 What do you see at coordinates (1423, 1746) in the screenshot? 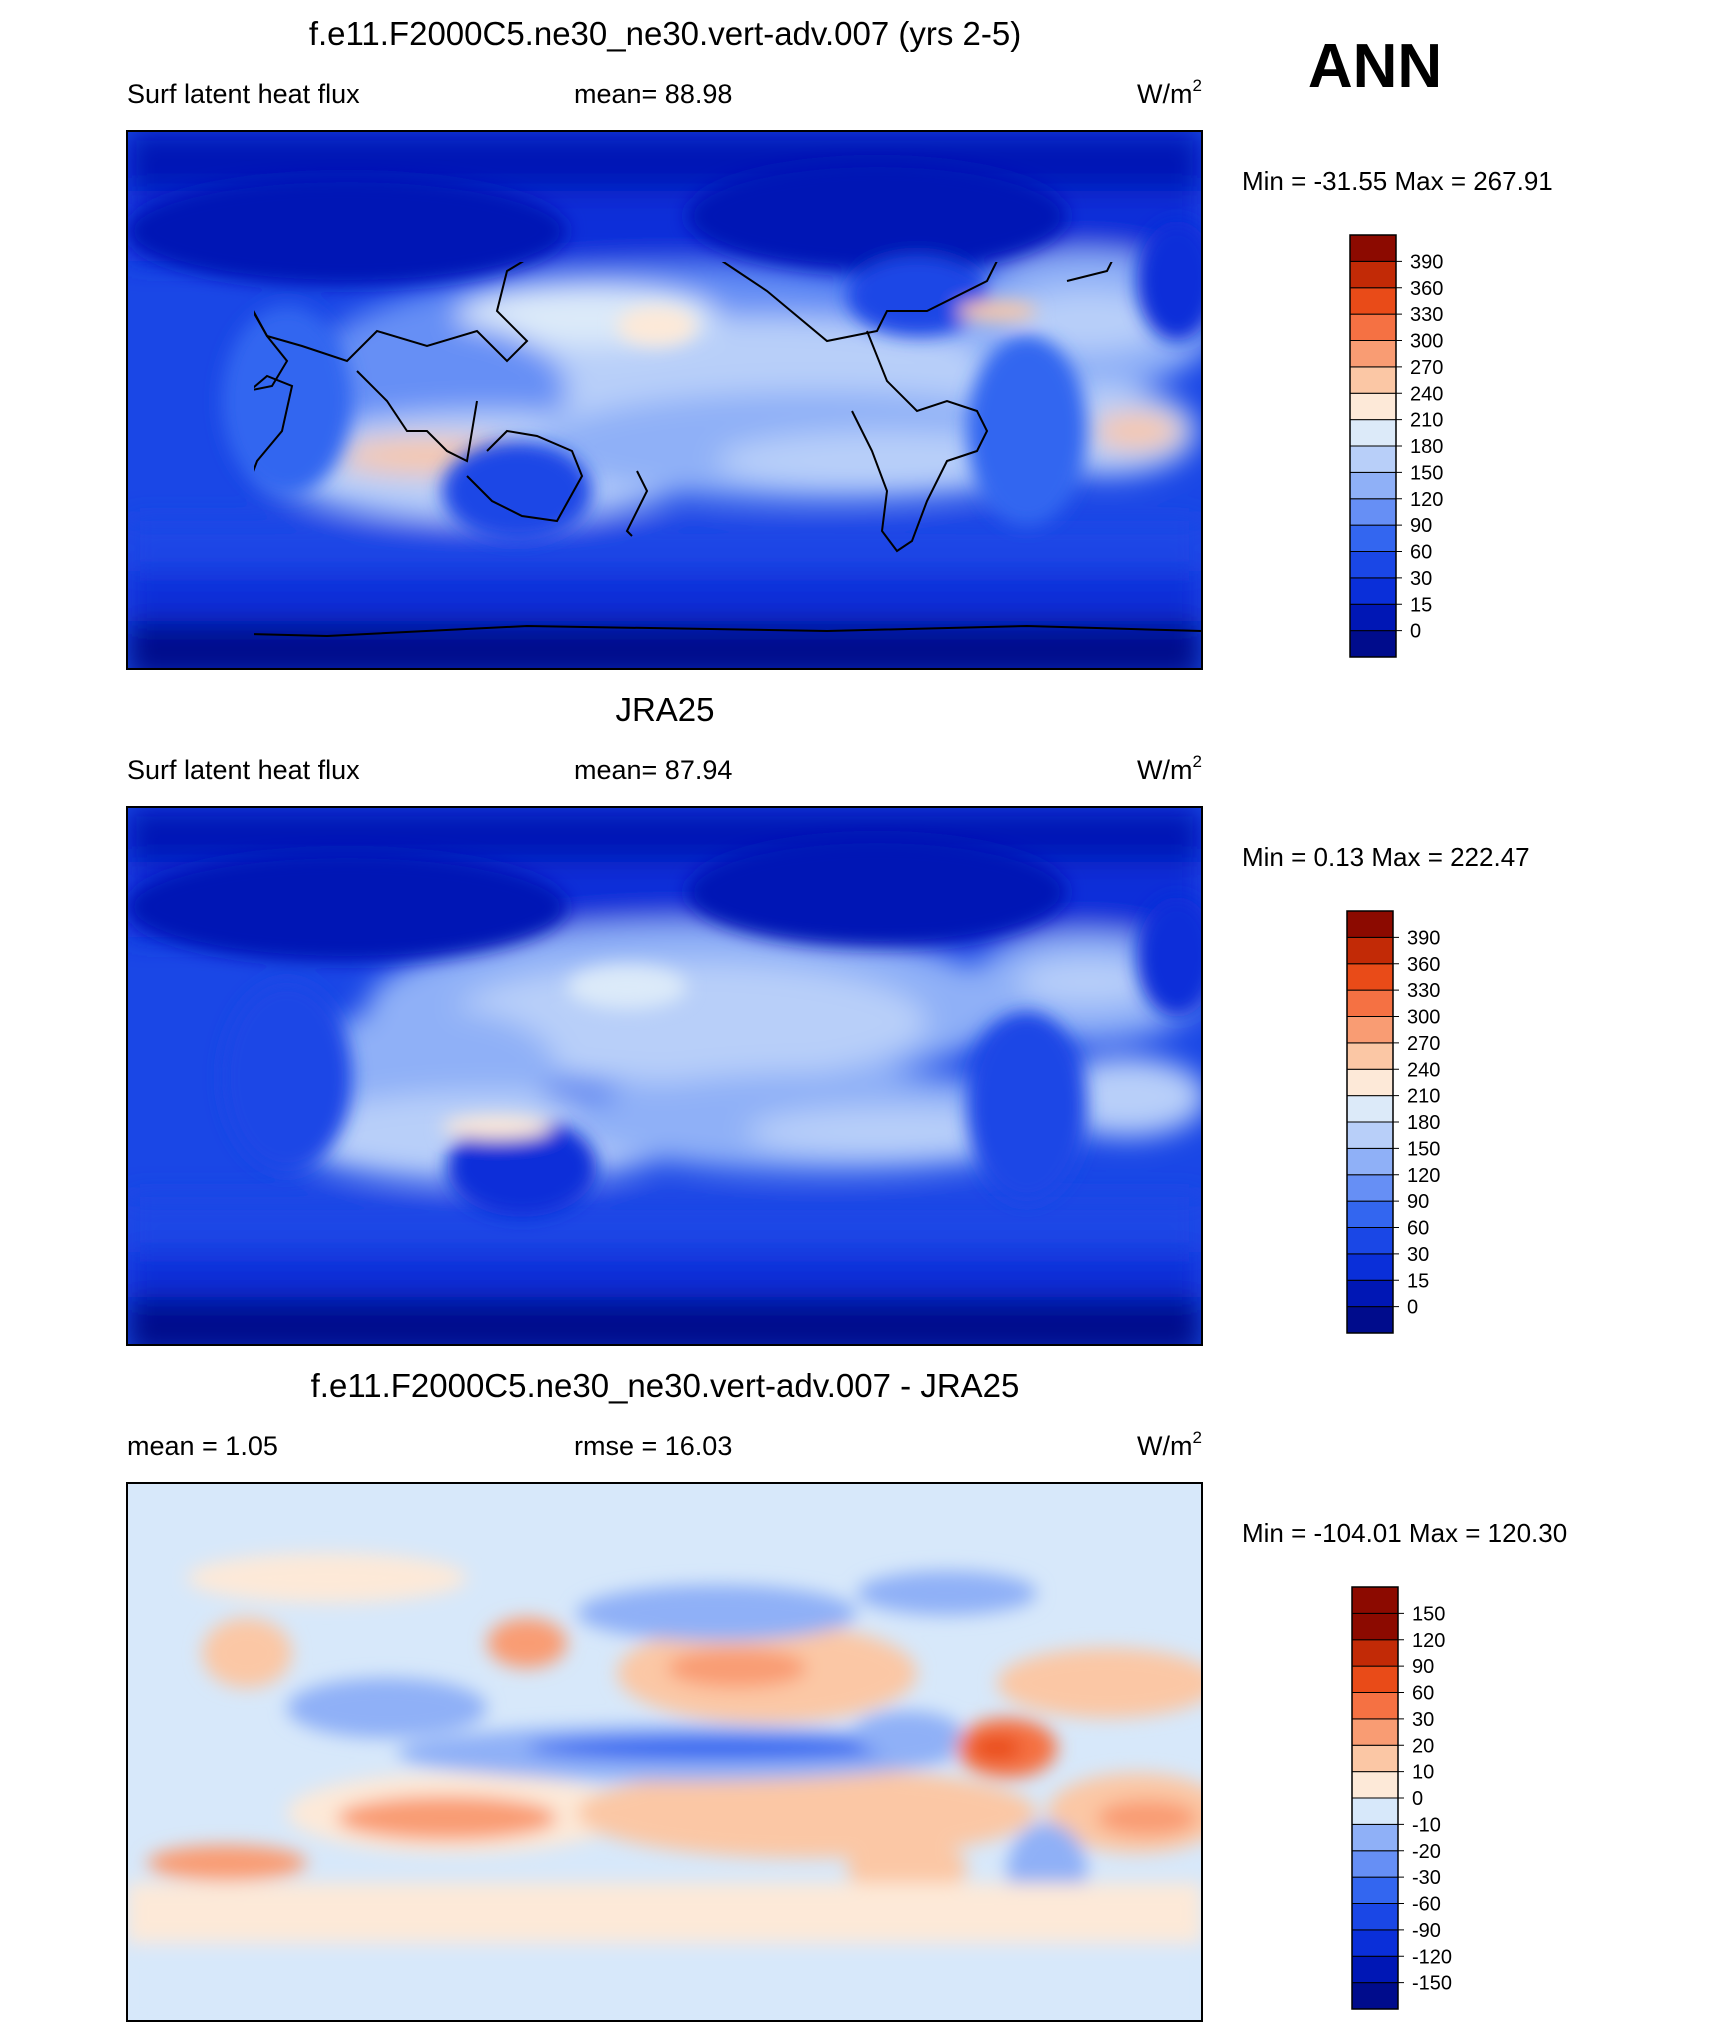
I see `colorbar-tick-label: 20` at bounding box center [1423, 1746].